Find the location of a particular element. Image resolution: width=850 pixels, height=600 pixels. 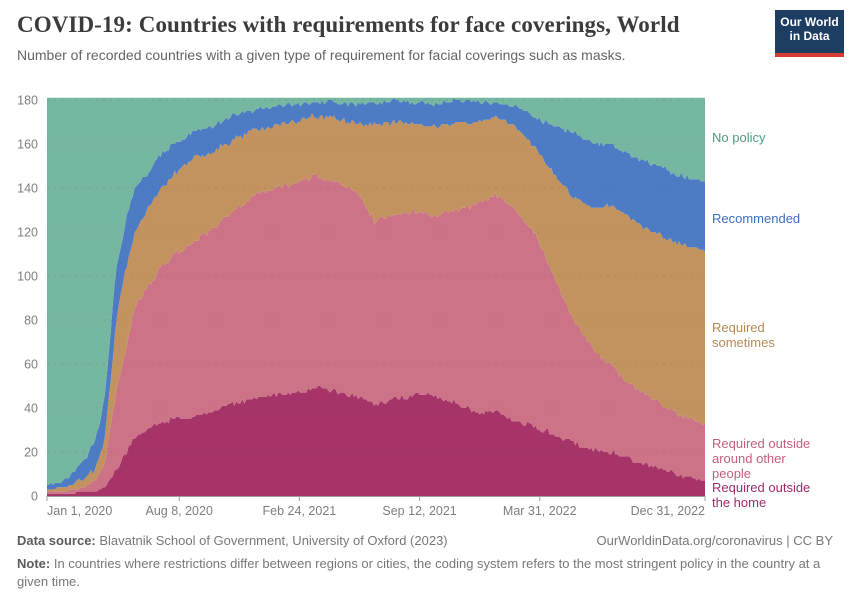

x-axis-tick-label: Dec 31, 2022 is located at coordinates (668, 511).